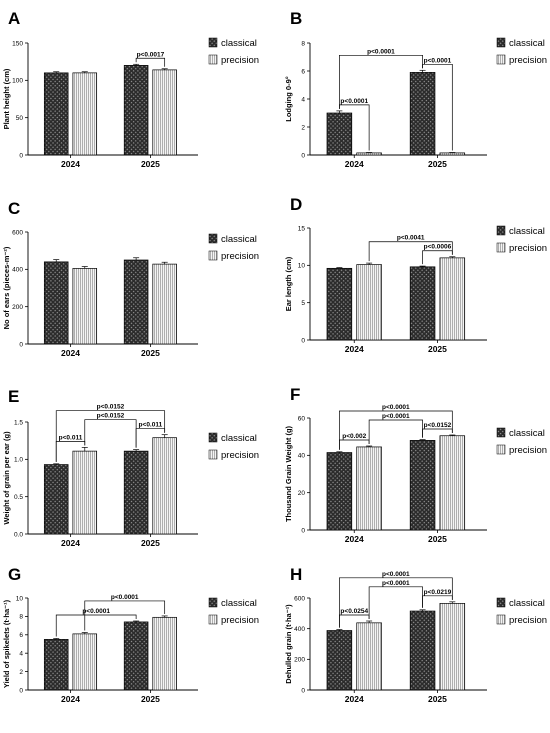 The height and width of the screenshot is (733, 550). What do you see at coordinates (299, 660) in the screenshot?
I see `y-tick-label: 200` at bounding box center [299, 660].